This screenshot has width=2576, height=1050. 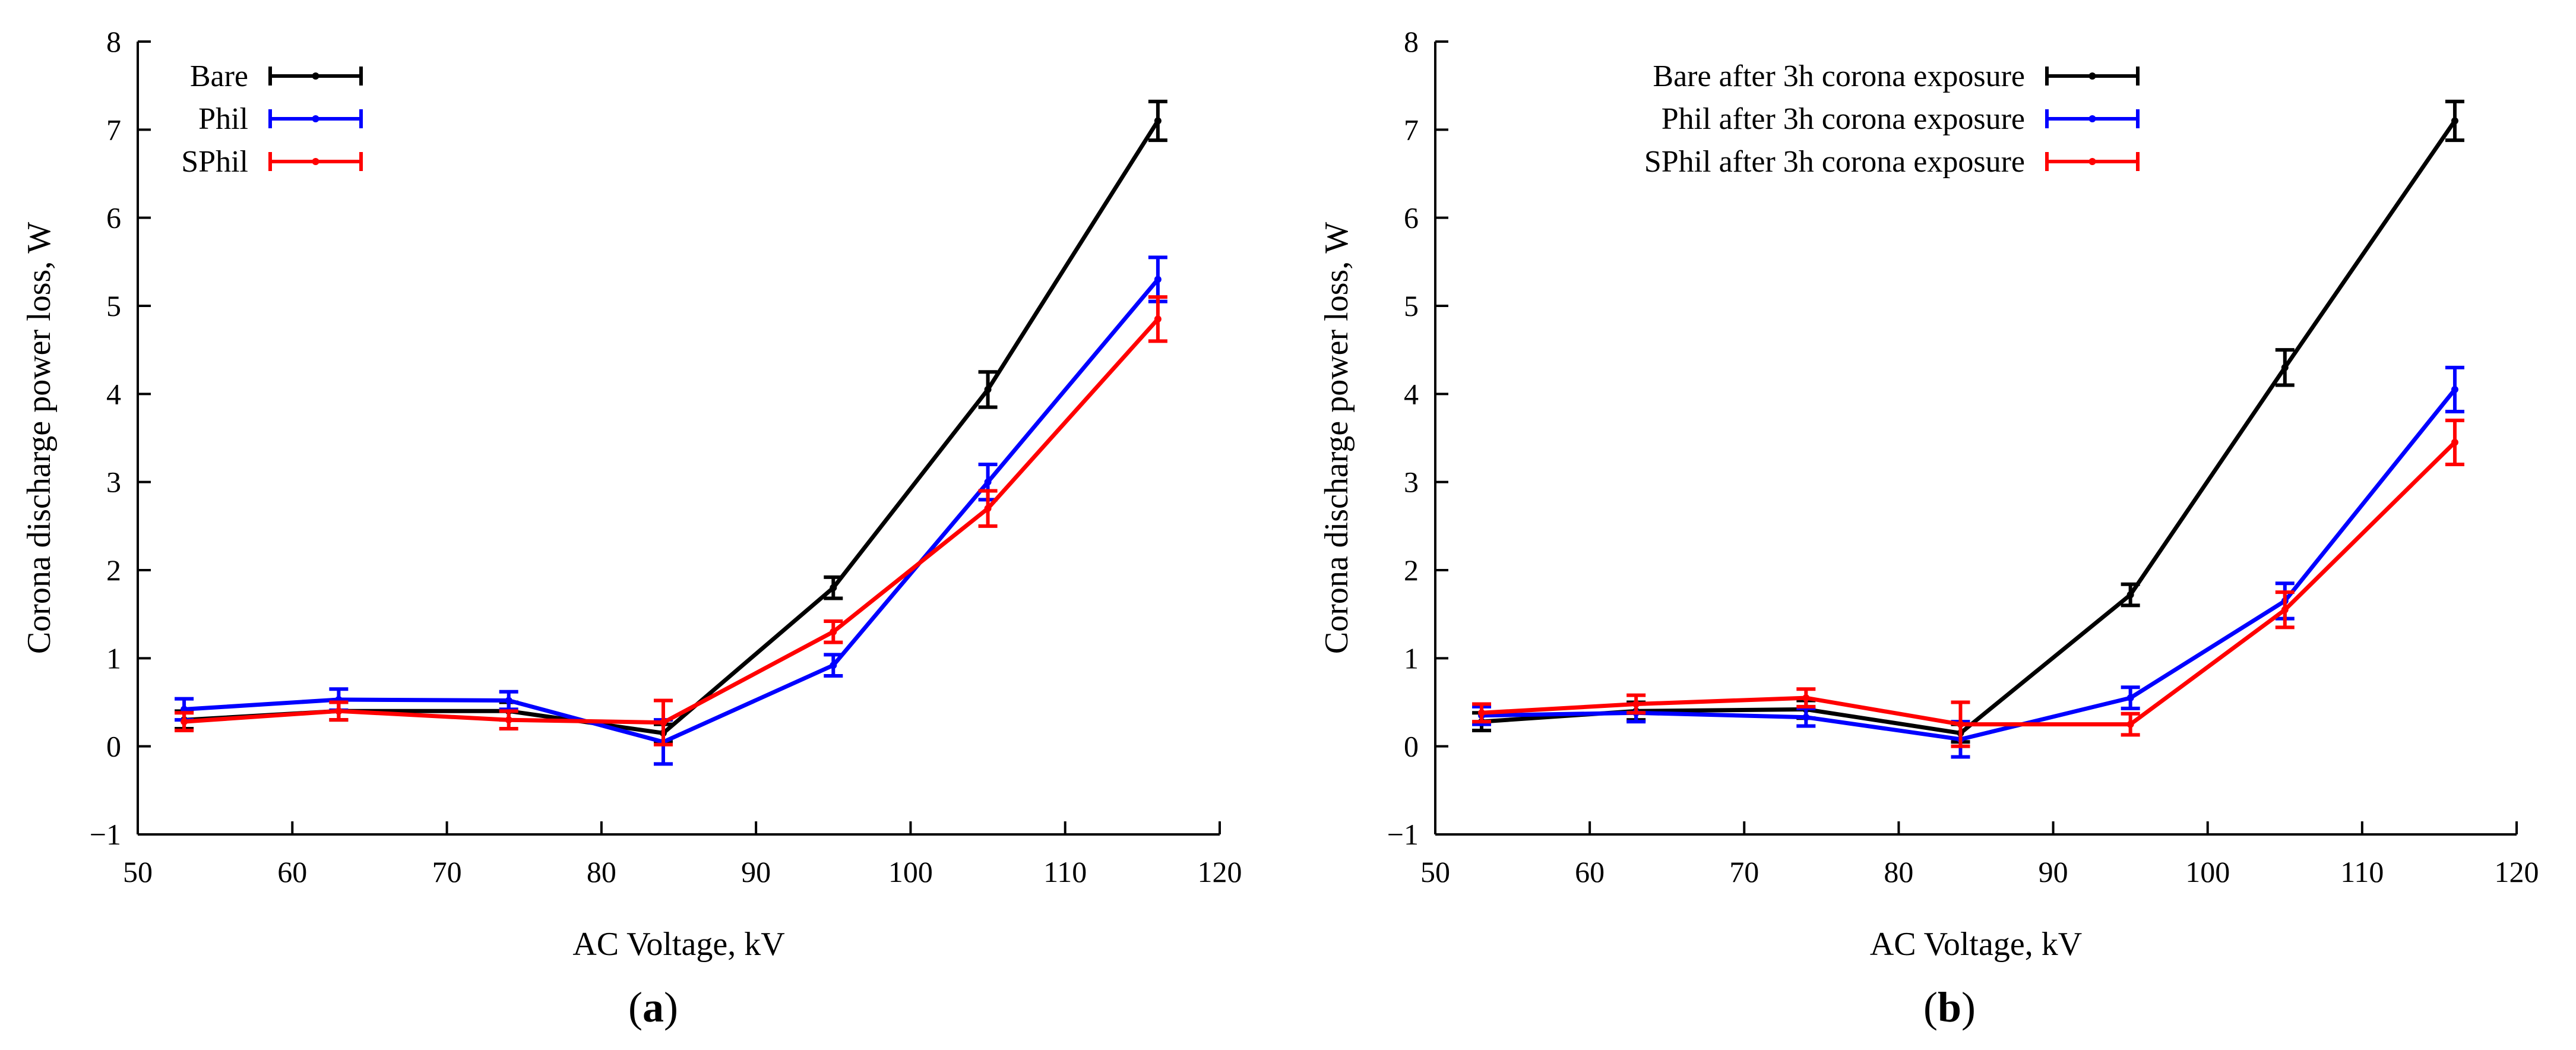 What do you see at coordinates (113, 393) in the screenshot?
I see `panel-a-y-tick-label: 4` at bounding box center [113, 393].